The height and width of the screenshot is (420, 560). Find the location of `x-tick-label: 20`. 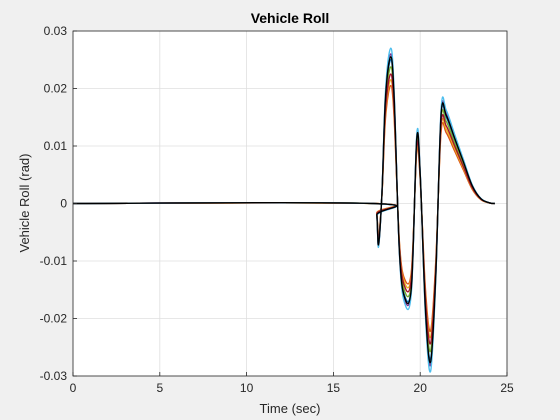

x-tick-label: 20 is located at coordinates (421, 388).